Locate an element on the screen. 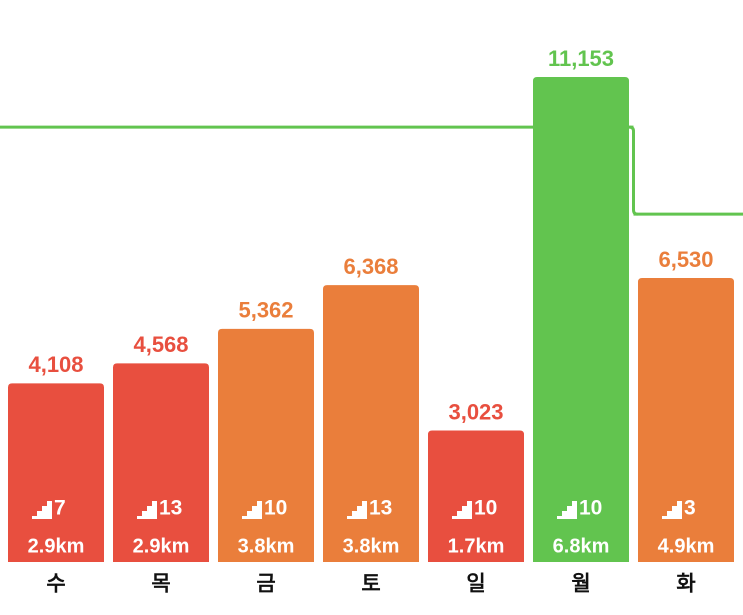  distance-label: 1.7km is located at coordinates (476, 546).